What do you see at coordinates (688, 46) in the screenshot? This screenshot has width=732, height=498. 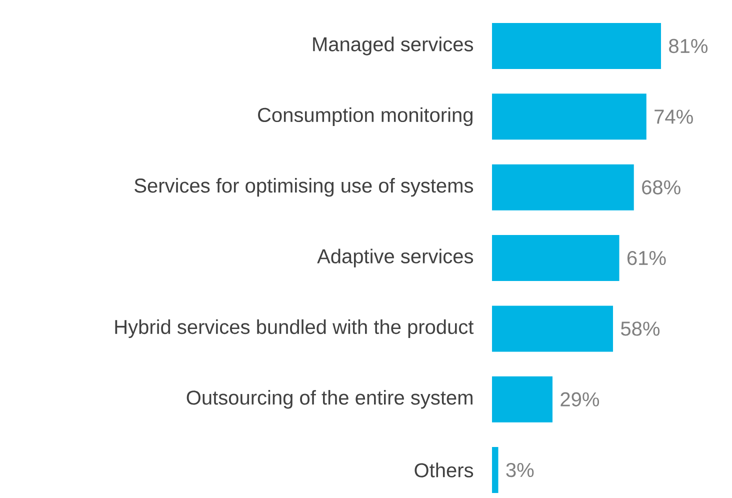 I see `data-label: 81%` at bounding box center [688, 46].